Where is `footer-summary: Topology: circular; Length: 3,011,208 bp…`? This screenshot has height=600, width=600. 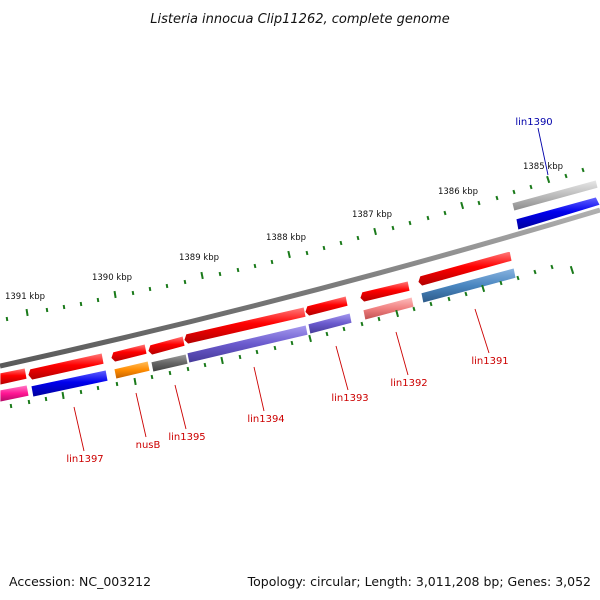 footer-summary: Topology: circular; Length: 3,011,208 bp… is located at coordinates (419, 581).